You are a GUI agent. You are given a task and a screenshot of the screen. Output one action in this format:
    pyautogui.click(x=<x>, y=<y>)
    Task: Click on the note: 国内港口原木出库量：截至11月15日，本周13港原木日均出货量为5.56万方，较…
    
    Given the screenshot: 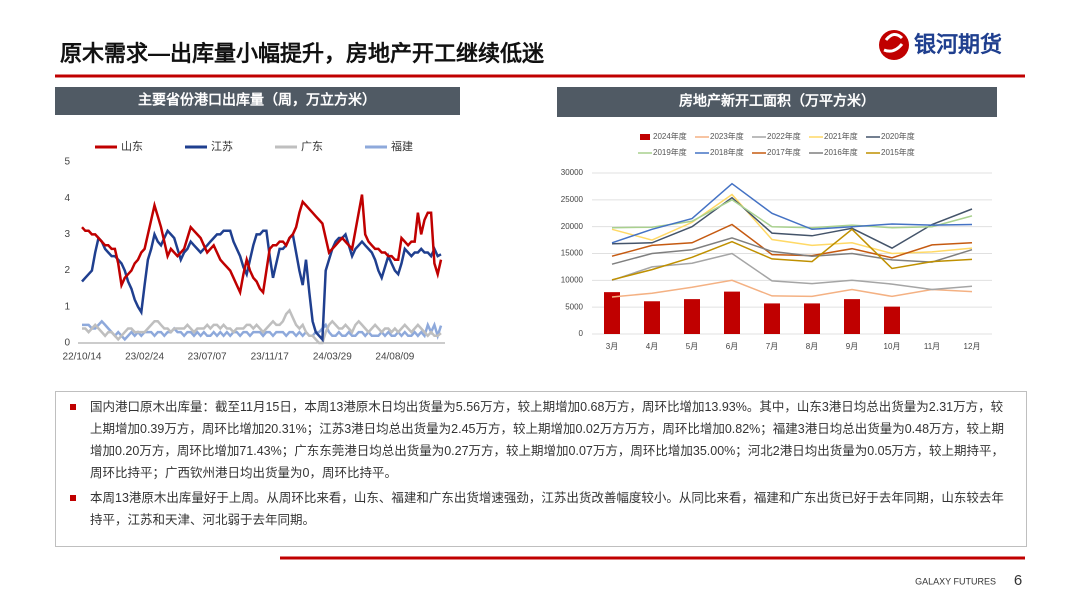 What is the action you would take?
    pyautogui.click(x=541, y=440)
    